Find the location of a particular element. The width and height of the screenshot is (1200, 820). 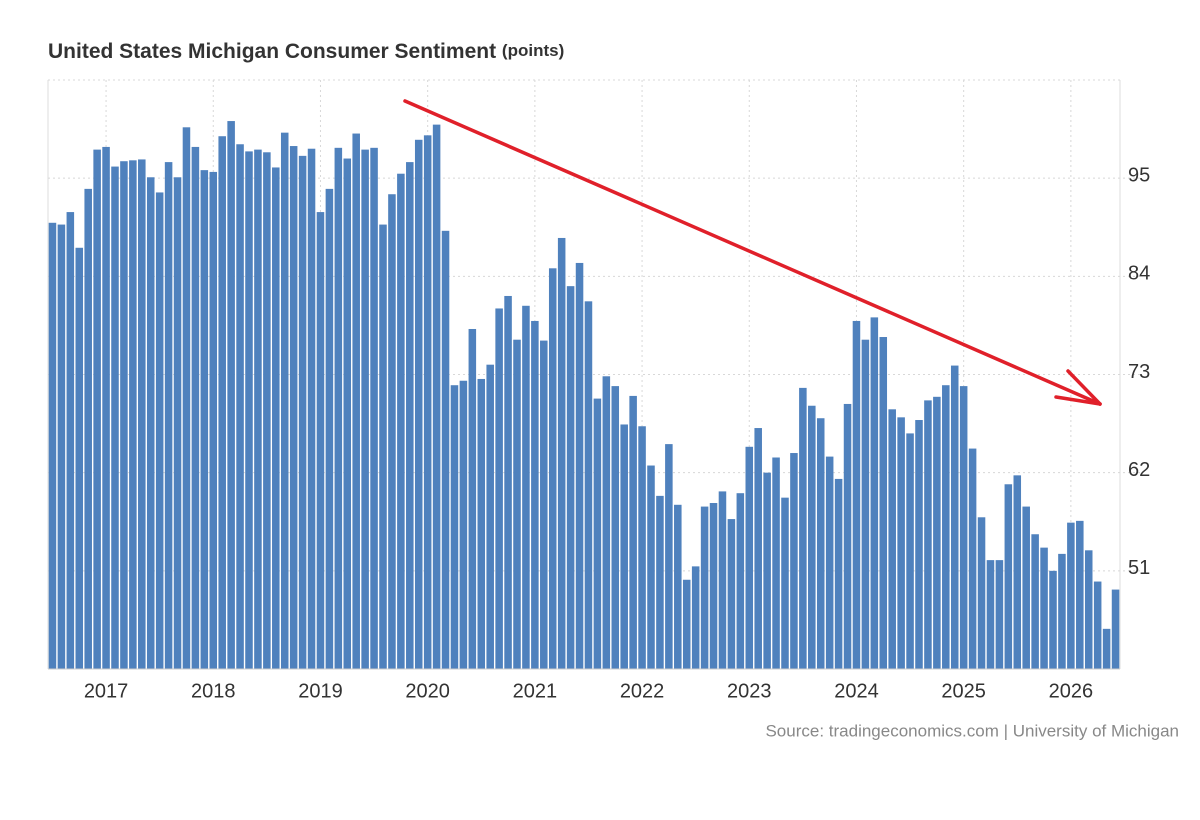

x-tick-label: 2017 is located at coordinates (106, 691).